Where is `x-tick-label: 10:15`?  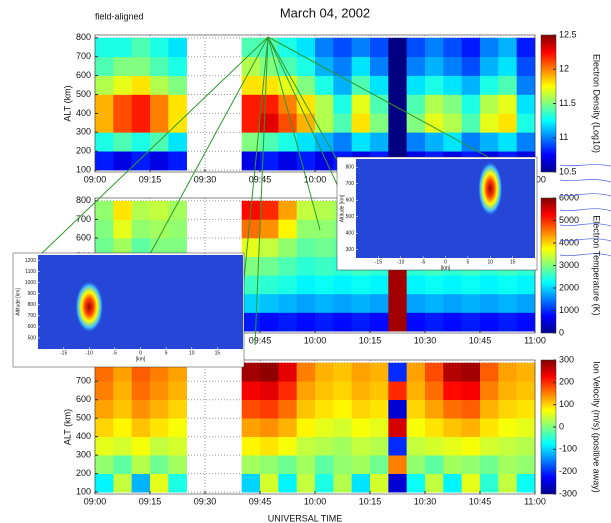
x-tick-label: 10:15 is located at coordinates (370, 501).